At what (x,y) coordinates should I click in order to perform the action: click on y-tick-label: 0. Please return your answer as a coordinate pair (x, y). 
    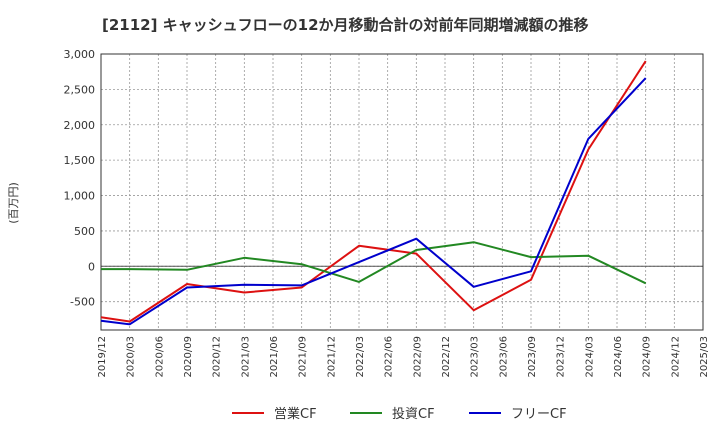
    Looking at the image, I should click on (91, 266).